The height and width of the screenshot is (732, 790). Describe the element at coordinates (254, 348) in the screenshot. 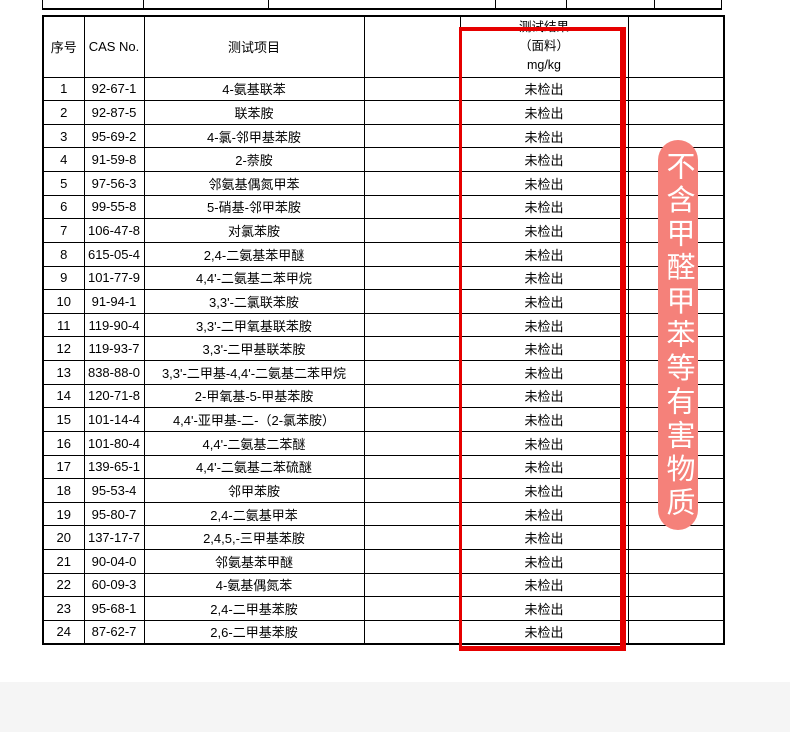

I see `cell-item: 3,3'-二甲基联苯胺` at that location.